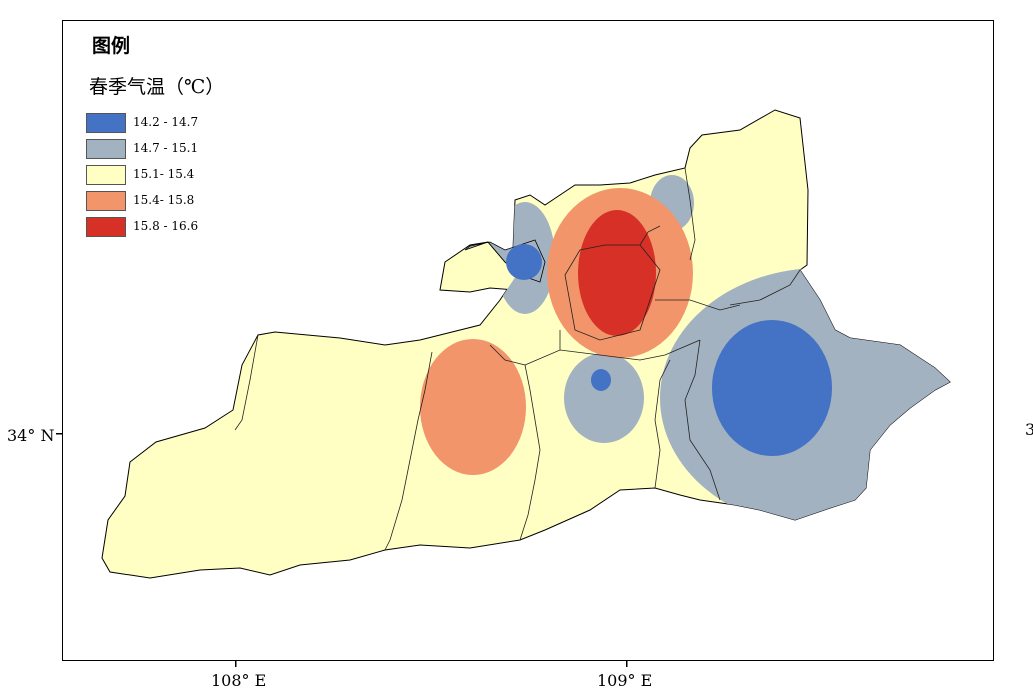 This screenshot has height=697, width=1033. Describe the element at coordinates (31, 435) in the screenshot. I see `latitude-label: 34° N` at that location.